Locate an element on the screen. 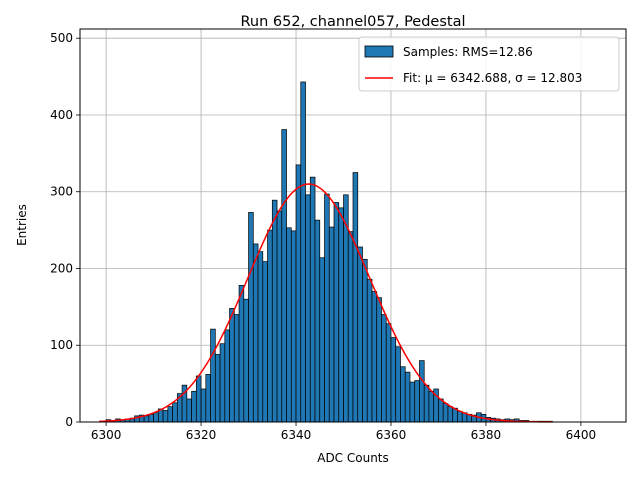 This screenshot has height=480, width=640. y-axis-ticks: 0 100 200 300 400 500 is located at coordinates (65, 230).